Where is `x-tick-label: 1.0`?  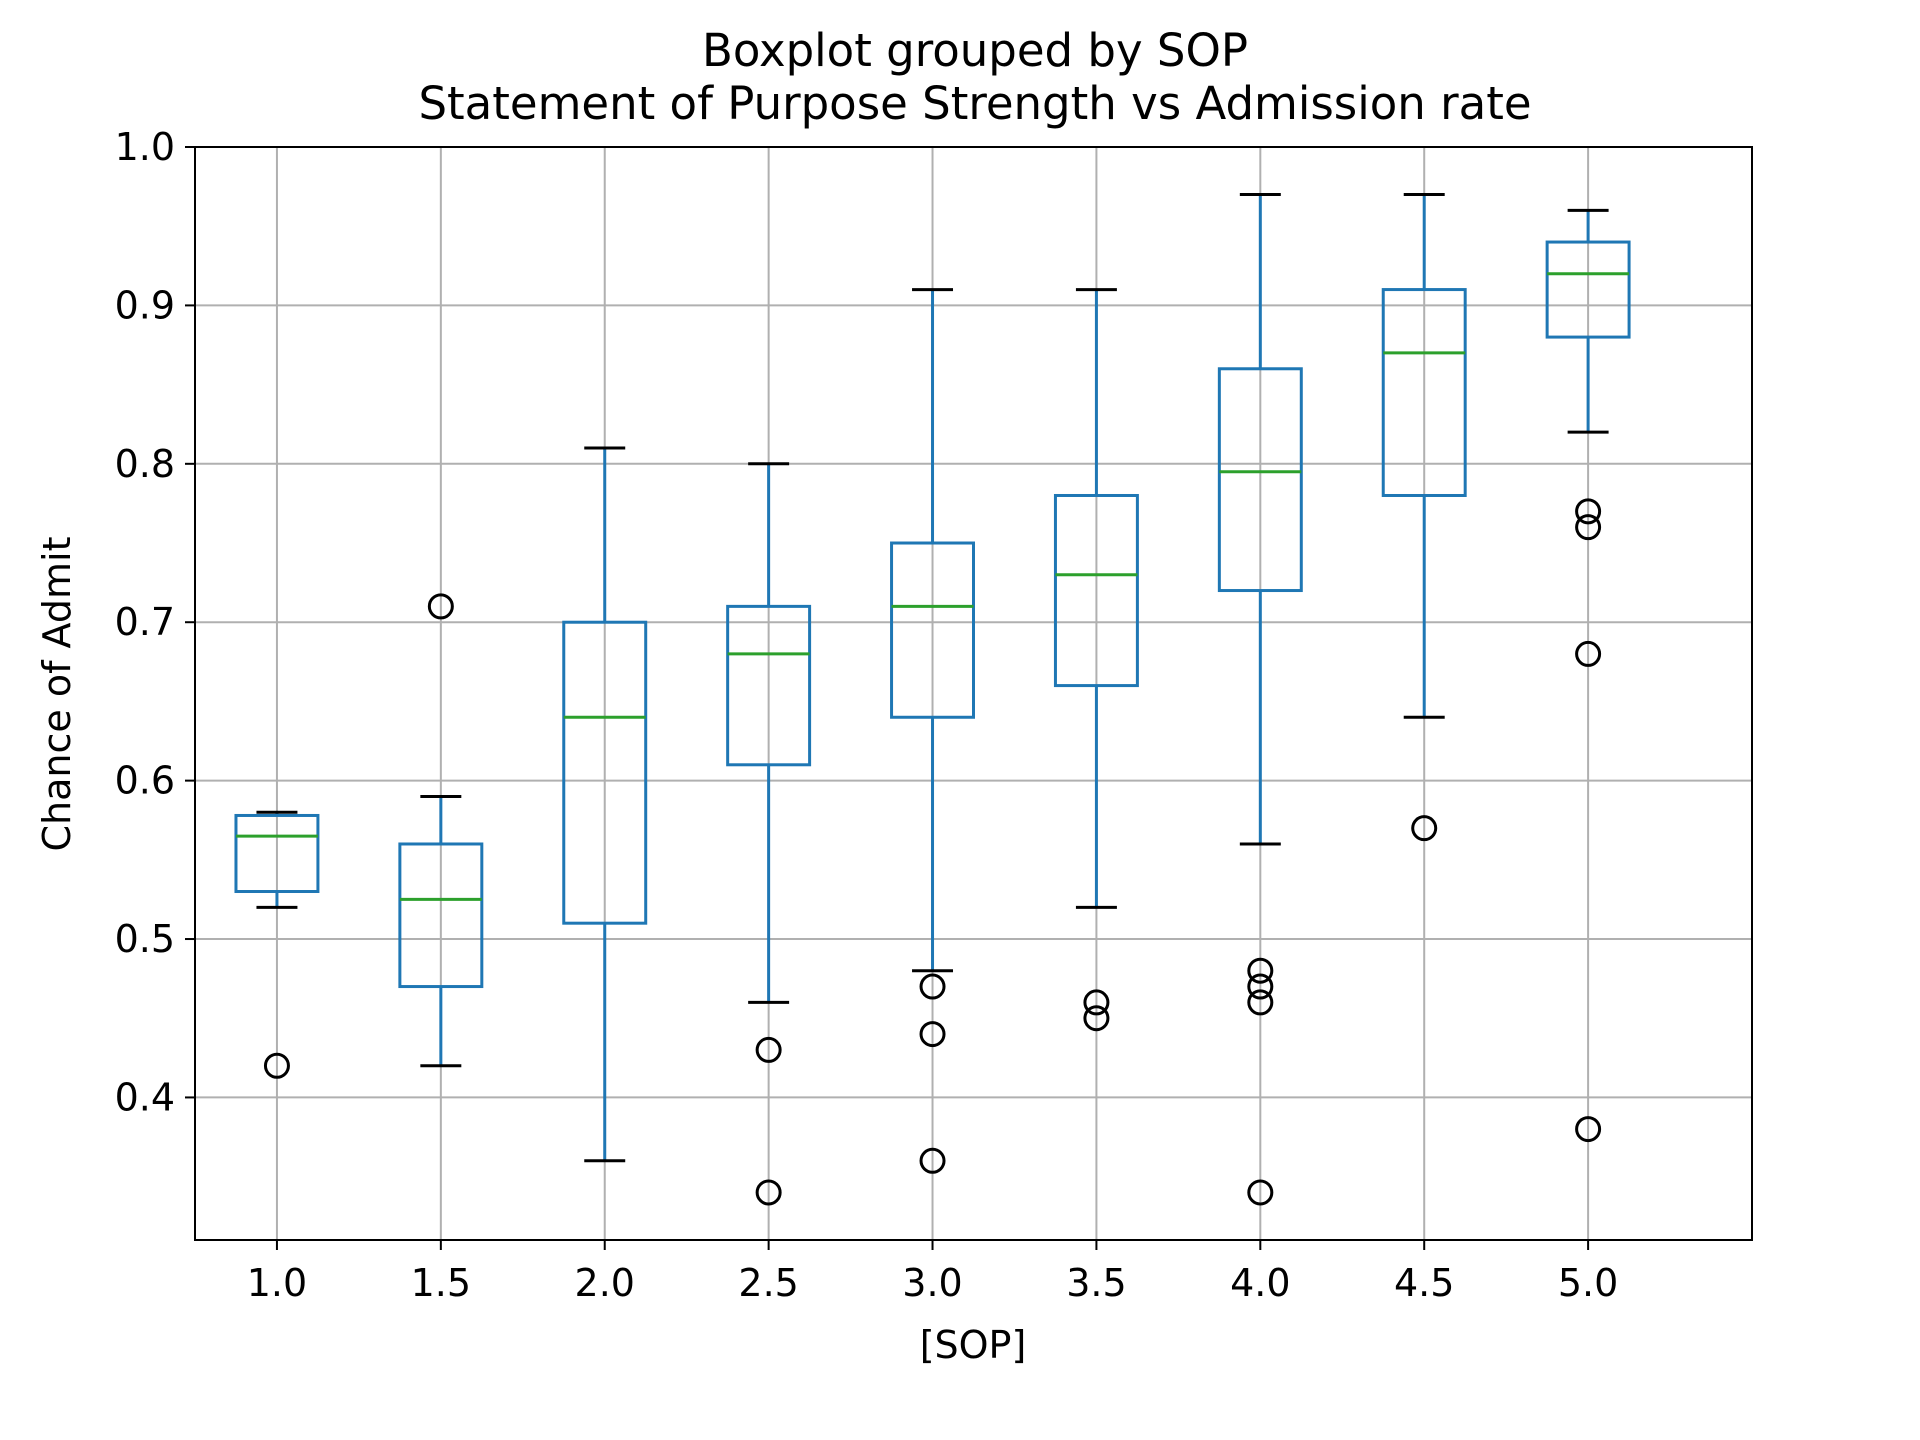
x-tick-label: 1.0 is located at coordinates (277, 1283).